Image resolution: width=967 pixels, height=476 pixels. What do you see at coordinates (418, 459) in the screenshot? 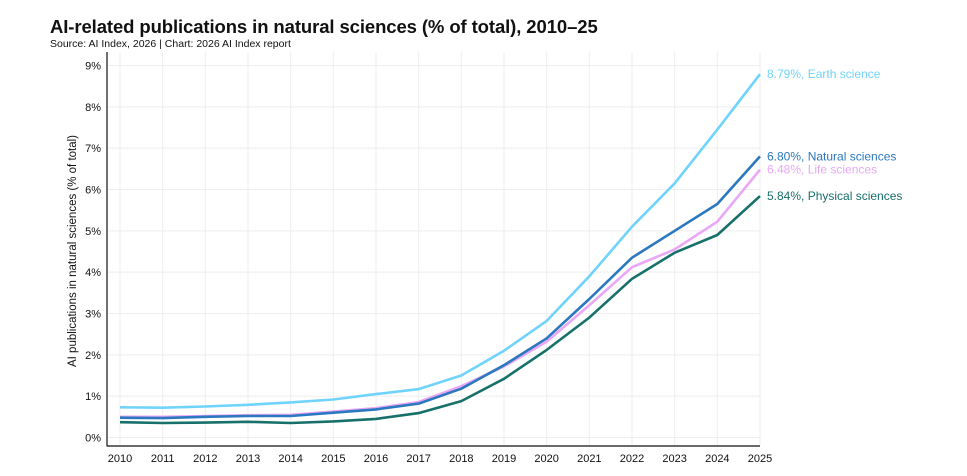
I see `x-tick-label: 2017` at bounding box center [418, 459].